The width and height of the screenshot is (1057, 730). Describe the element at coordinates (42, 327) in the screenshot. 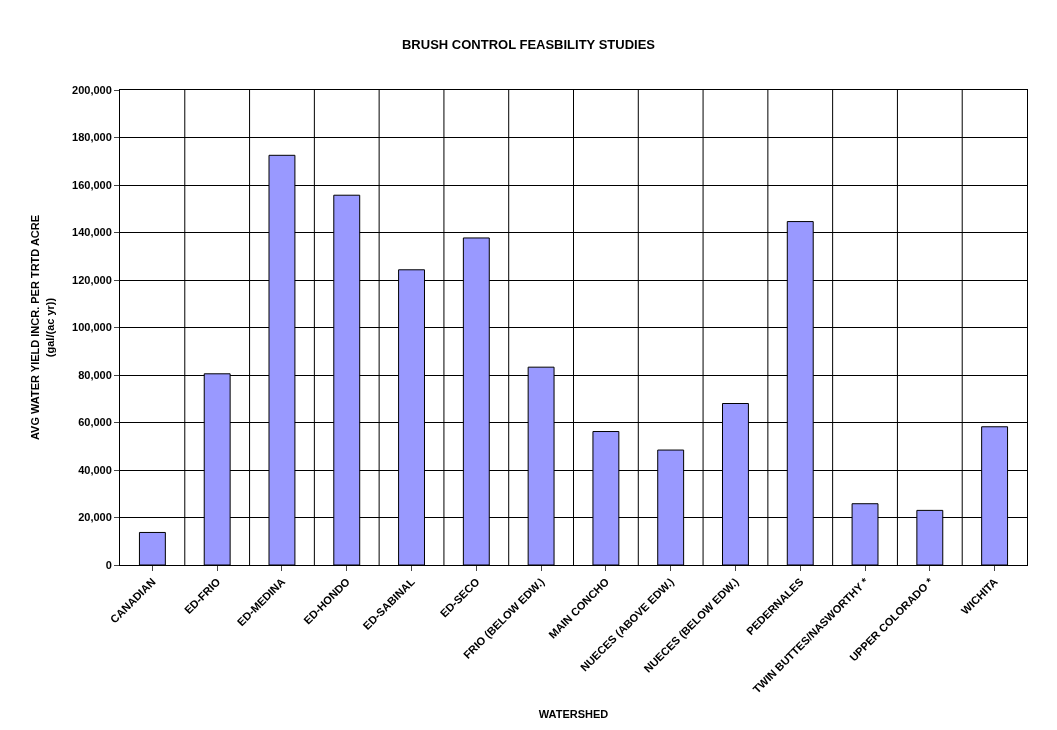

I see `y-axis-title: AVG WATER YIELD INCR. PER TRTD ACRE (gal/(ac yr))` at that location.